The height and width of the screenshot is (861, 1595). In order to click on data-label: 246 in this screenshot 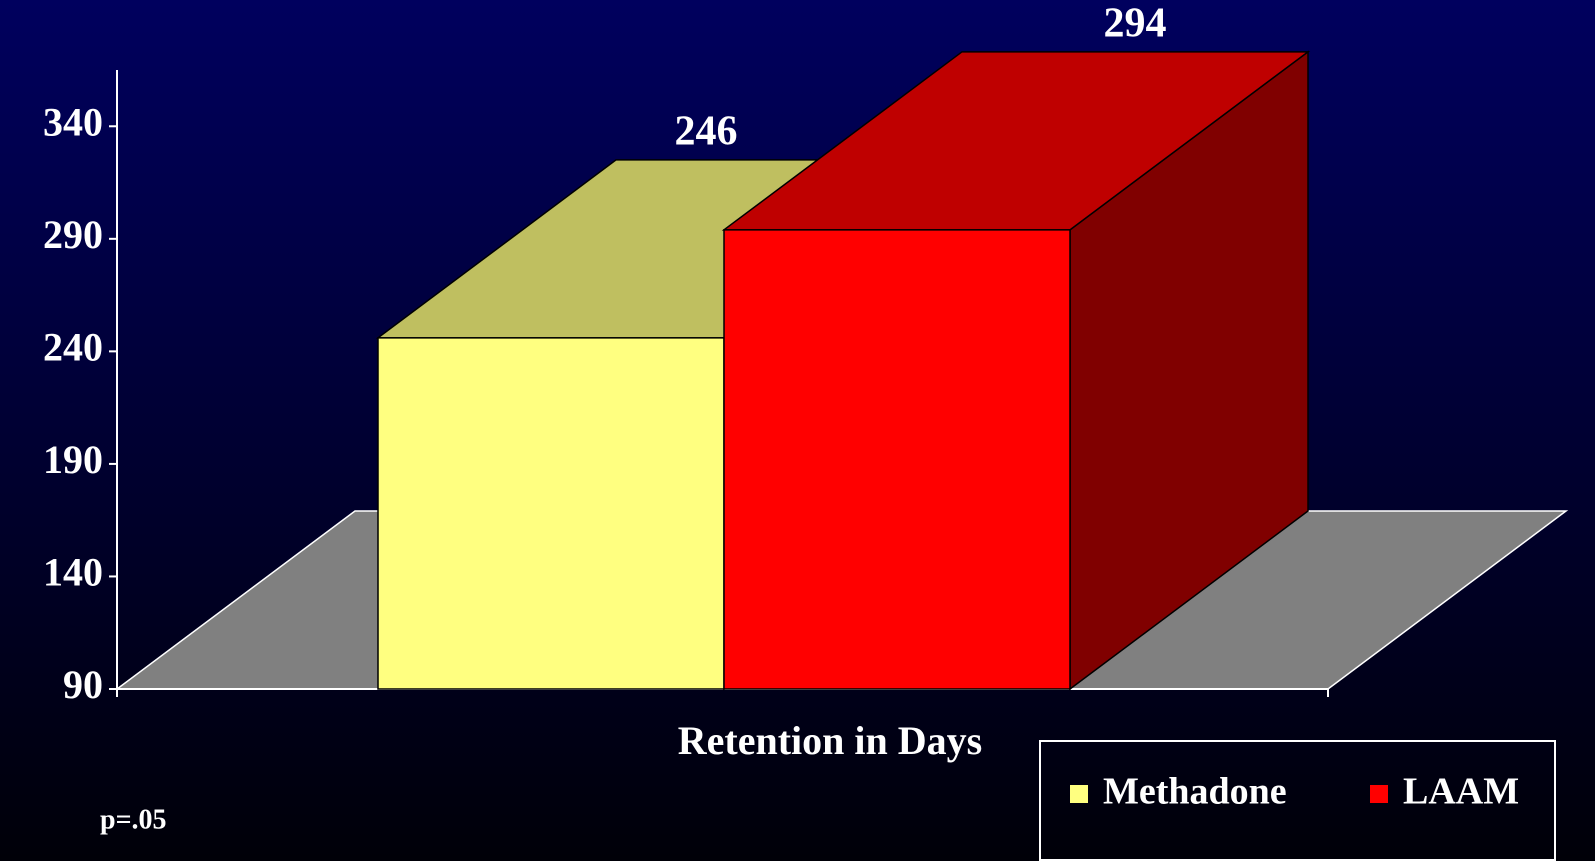, I will do `click(706, 131)`.